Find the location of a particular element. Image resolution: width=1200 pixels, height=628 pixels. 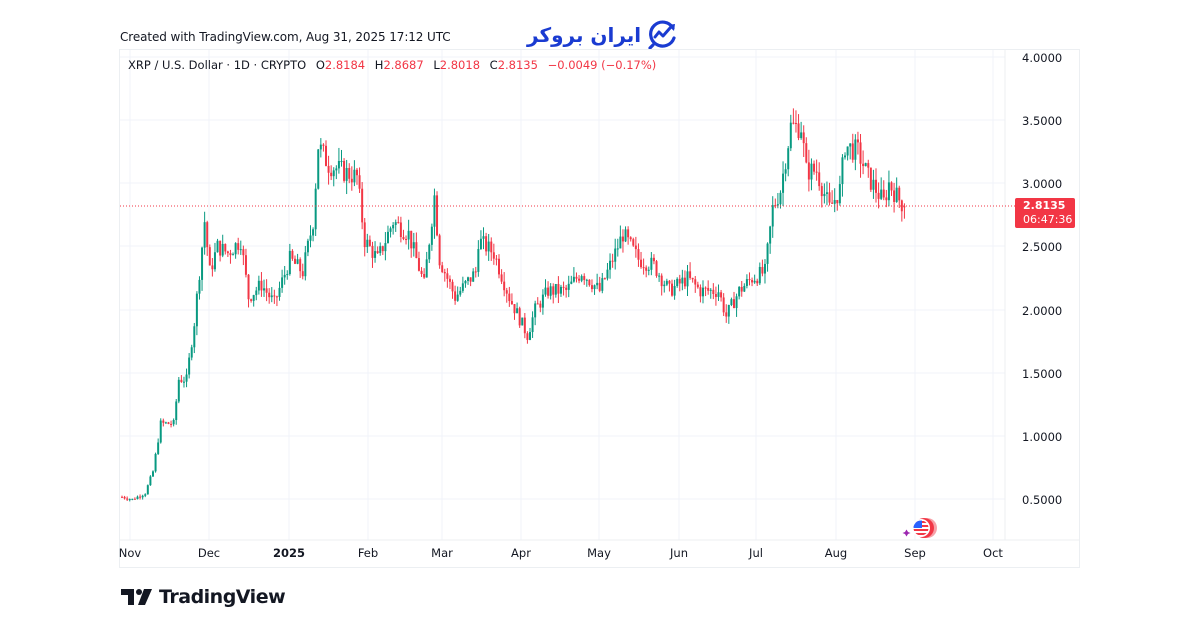

last-price-value: 2.8135 is located at coordinates (1044, 205).